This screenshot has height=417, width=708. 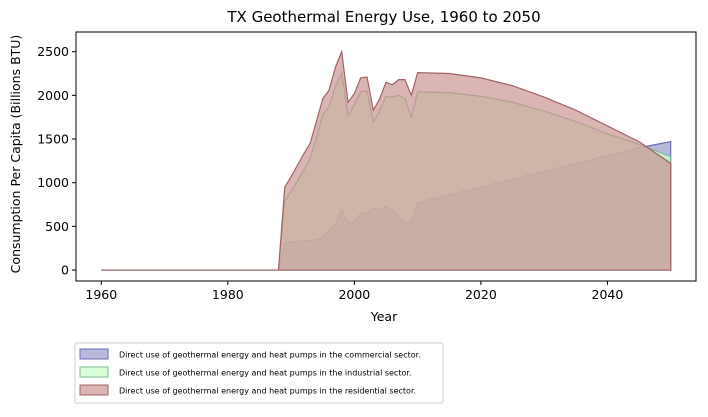 I want to click on y-tick-label: 1000, so click(x=53, y=182).